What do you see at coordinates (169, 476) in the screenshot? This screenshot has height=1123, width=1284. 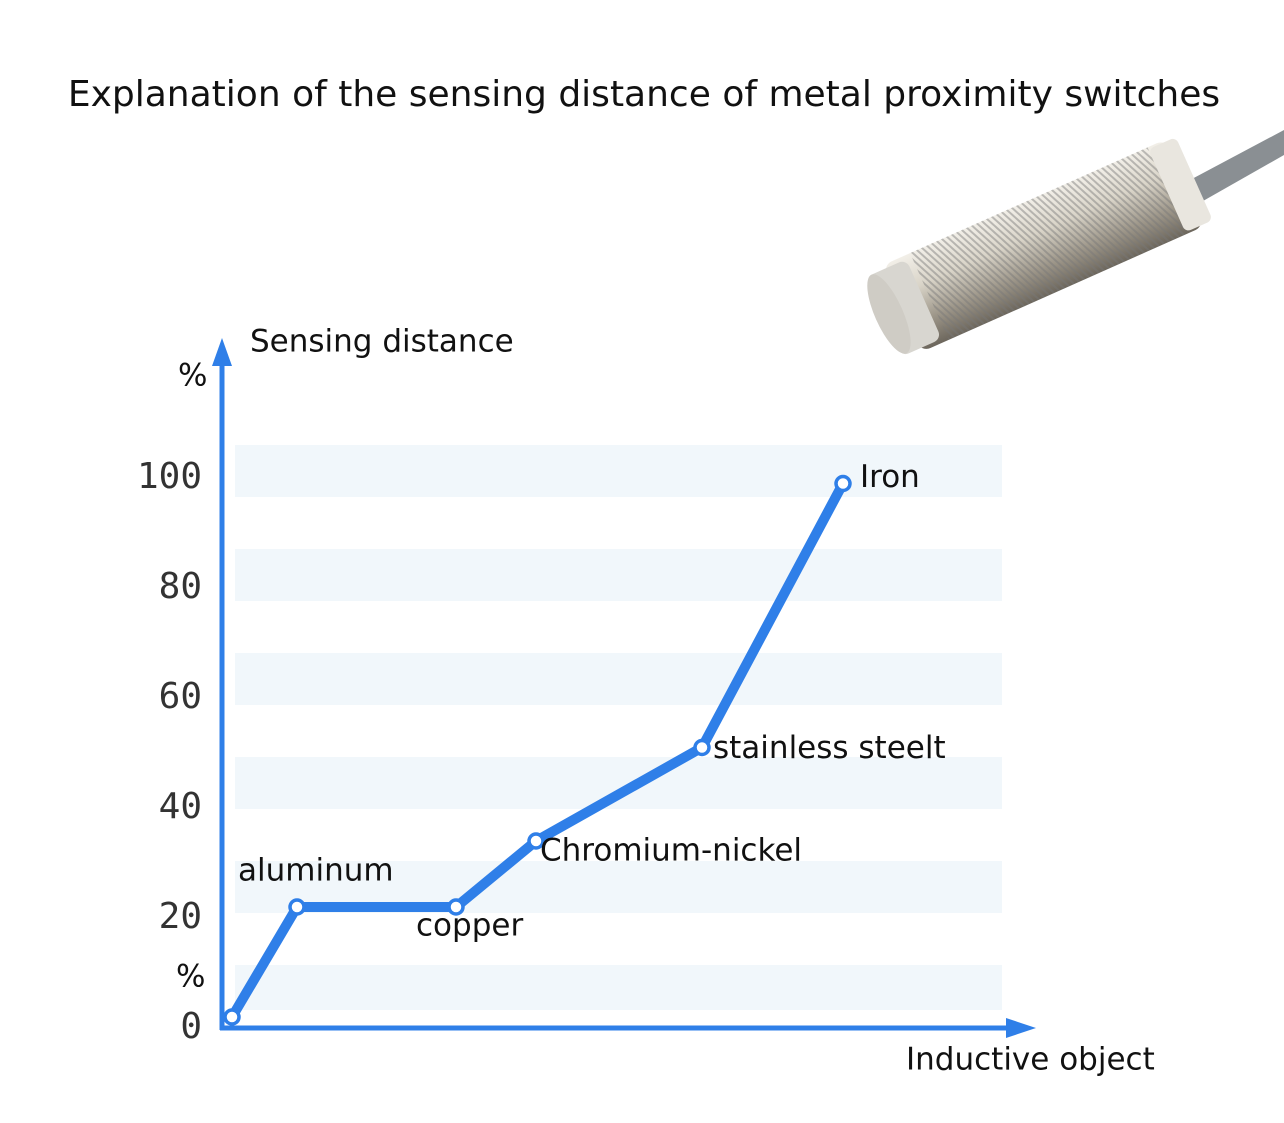 I see `y-tick-label: 100` at bounding box center [169, 476].